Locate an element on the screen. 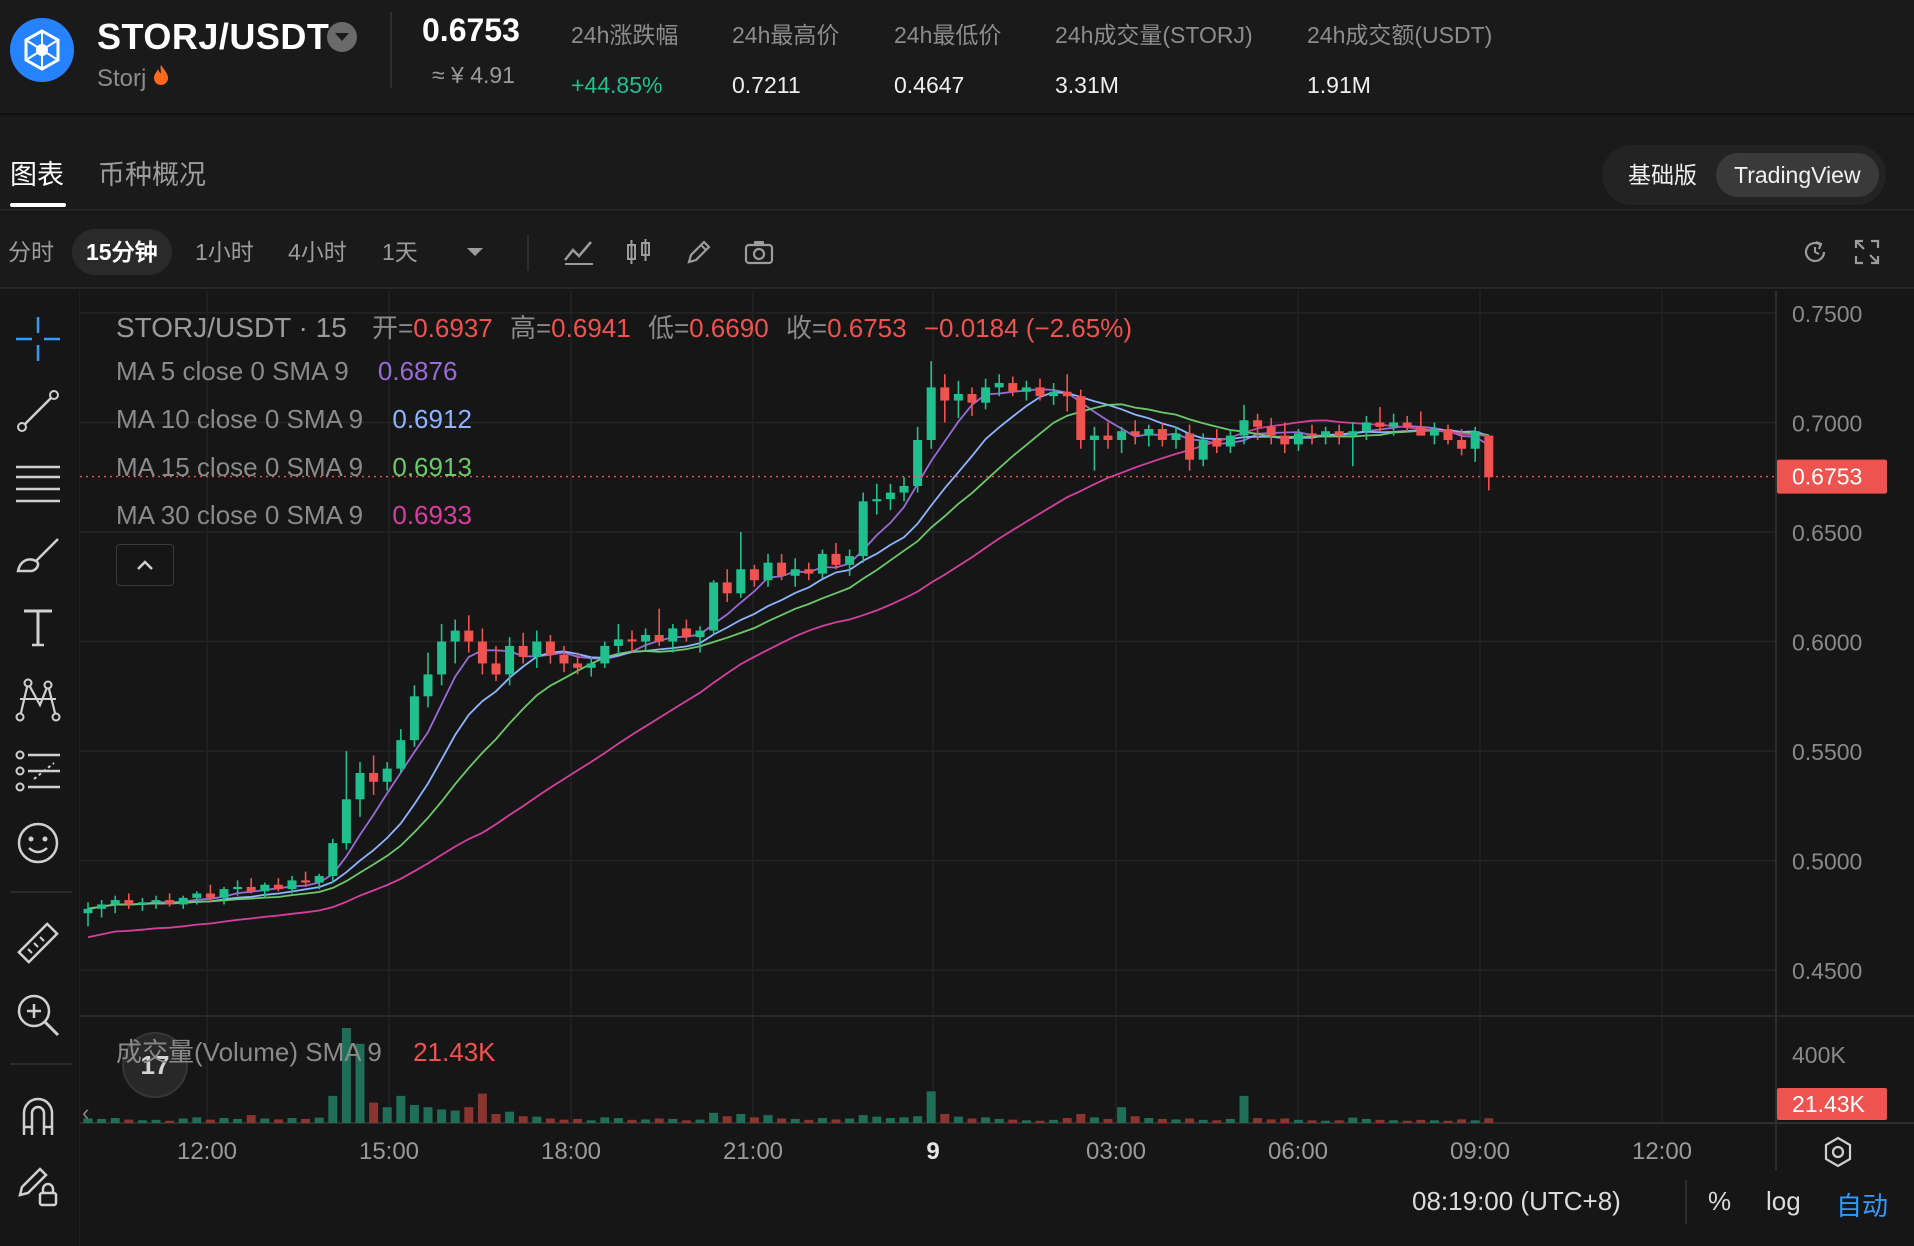 The height and width of the screenshot is (1246, 1914). y-tick-label: 0.6500 is located at coordinates (1827, 533).